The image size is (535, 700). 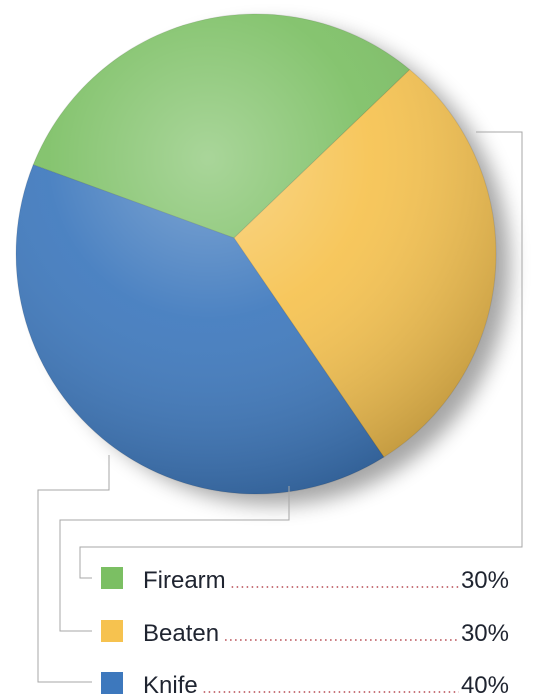 What do you see at coordinates (305, 580) in the screenshot?
I see `legend-item-firearm: Firearm 30%` at bounding box center [305, 580].